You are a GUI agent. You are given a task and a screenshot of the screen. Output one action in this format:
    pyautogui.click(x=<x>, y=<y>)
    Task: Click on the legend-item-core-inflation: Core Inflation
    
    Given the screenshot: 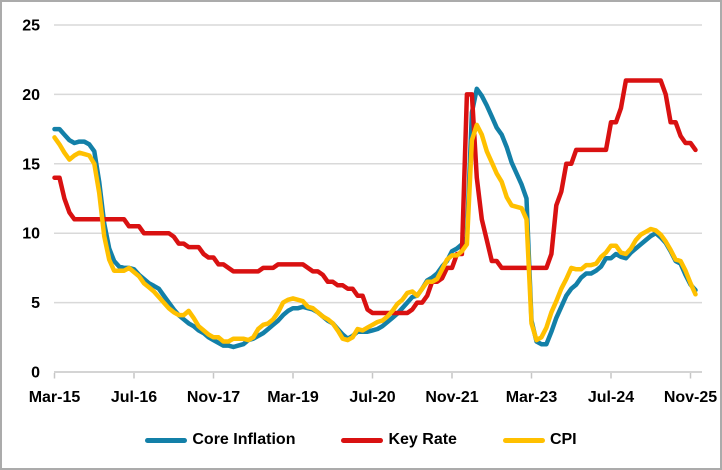 What is the action you would take?
    pyautogui.click(x=220, y=440)
    